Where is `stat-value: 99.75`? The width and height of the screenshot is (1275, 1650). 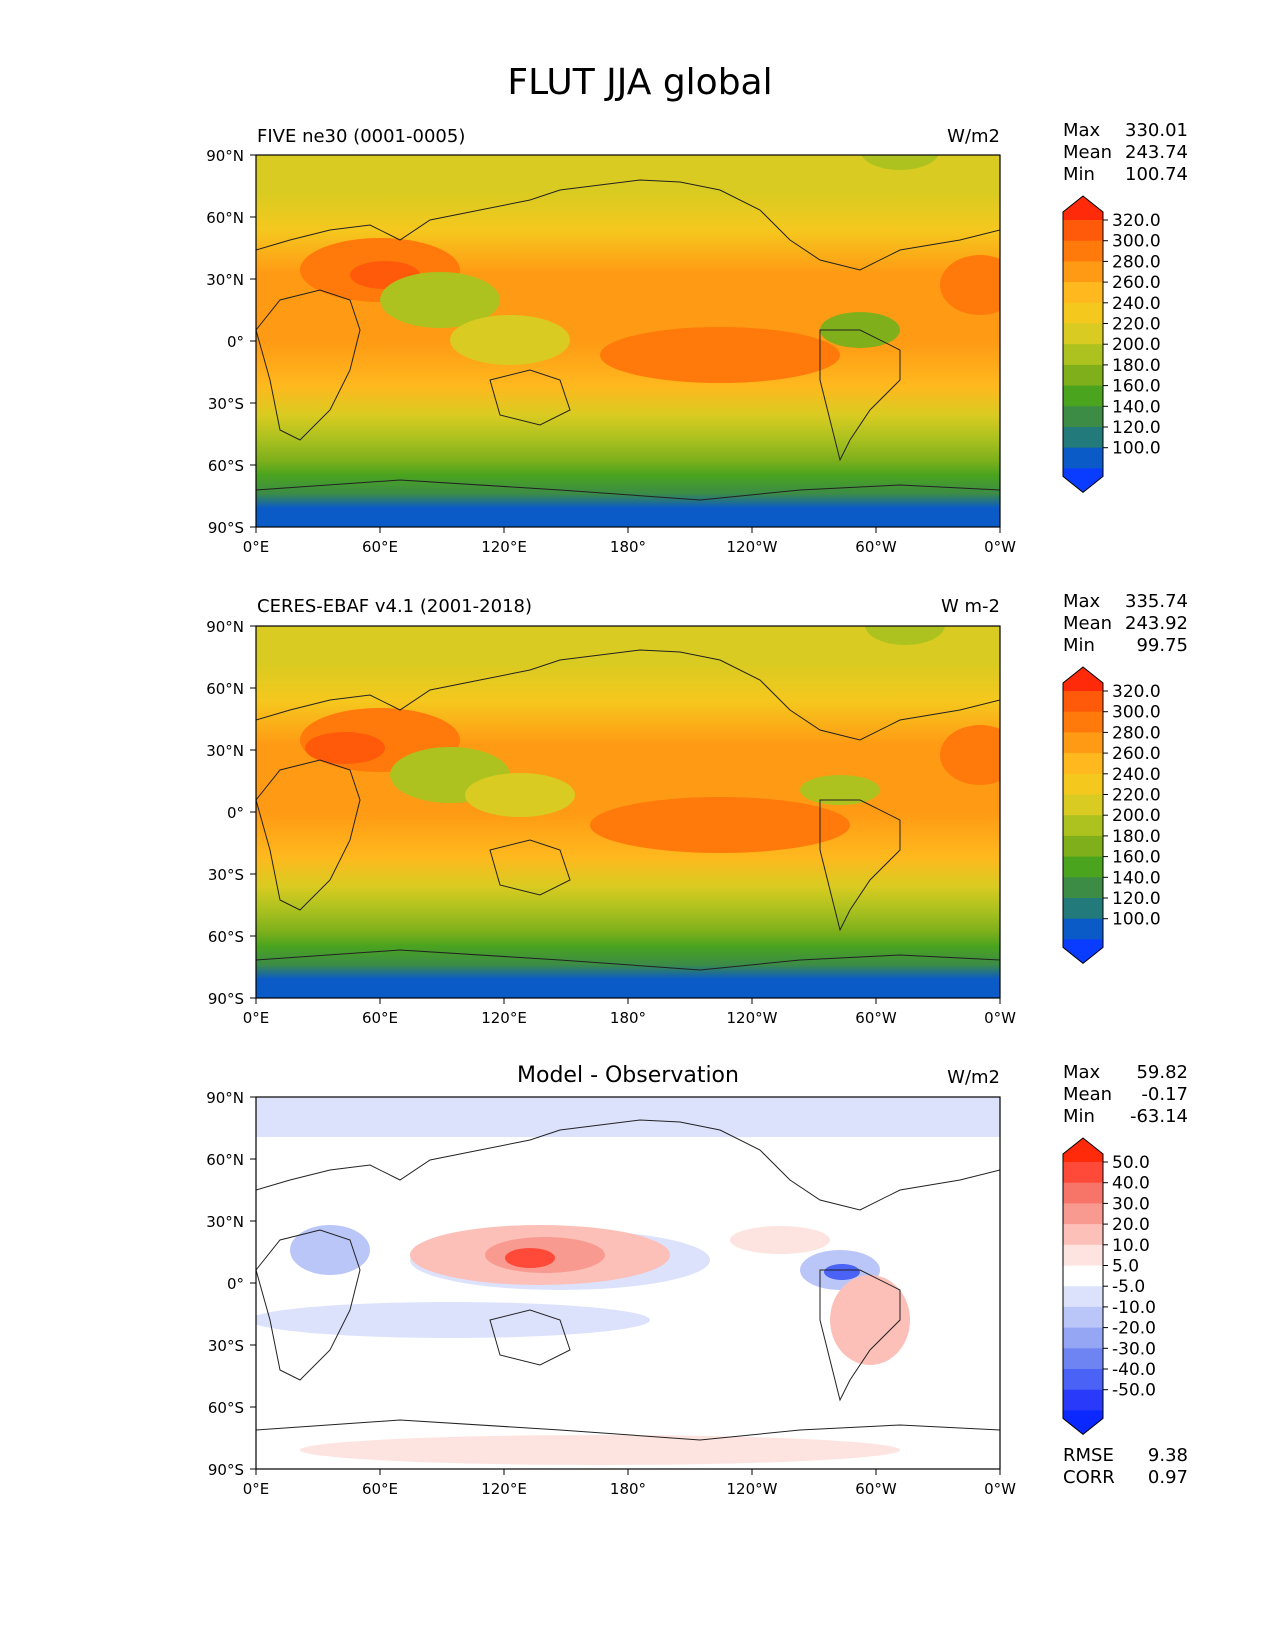 stat-value: 99.75 is located at coordinates (1162, 645).